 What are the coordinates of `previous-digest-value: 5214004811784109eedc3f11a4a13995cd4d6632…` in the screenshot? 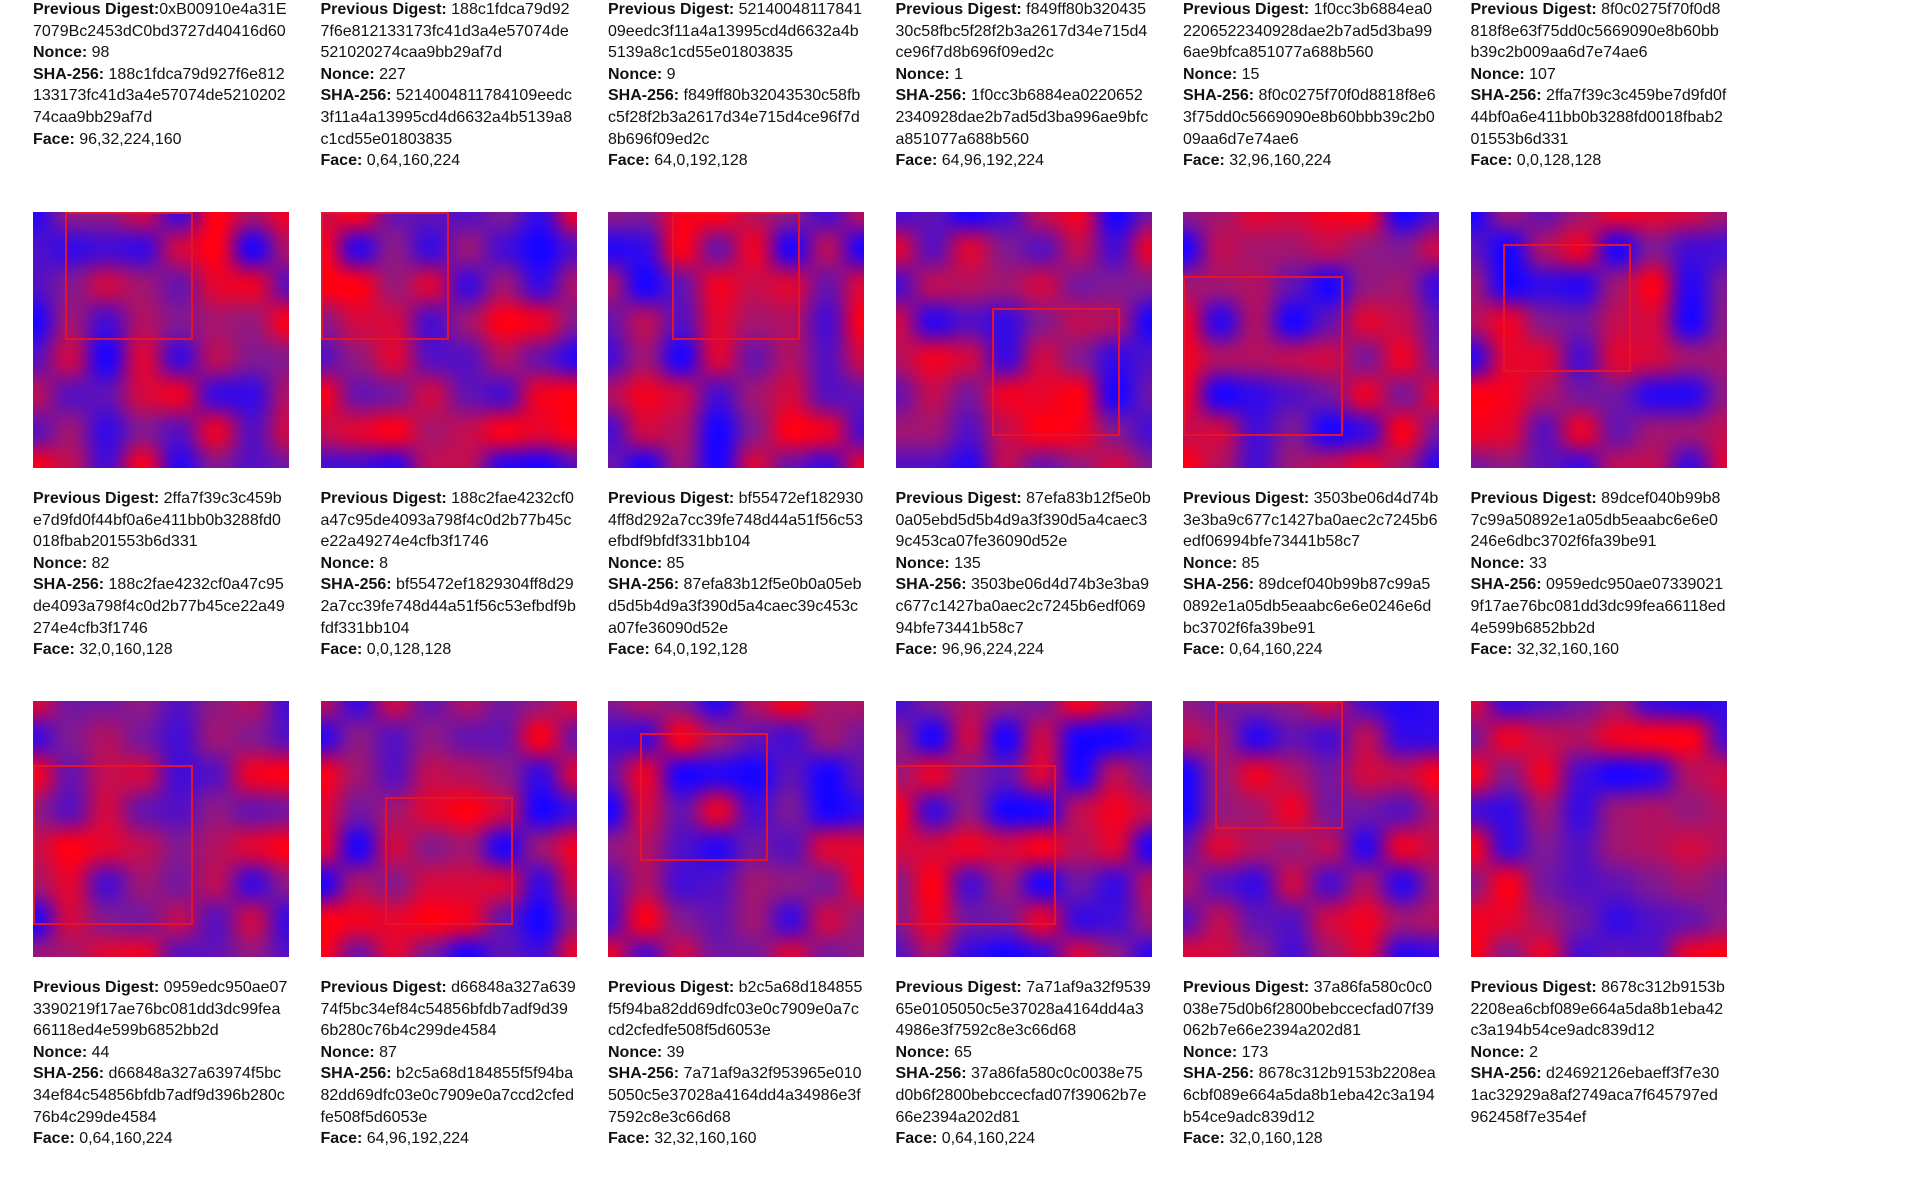 It's located at (735, 31).